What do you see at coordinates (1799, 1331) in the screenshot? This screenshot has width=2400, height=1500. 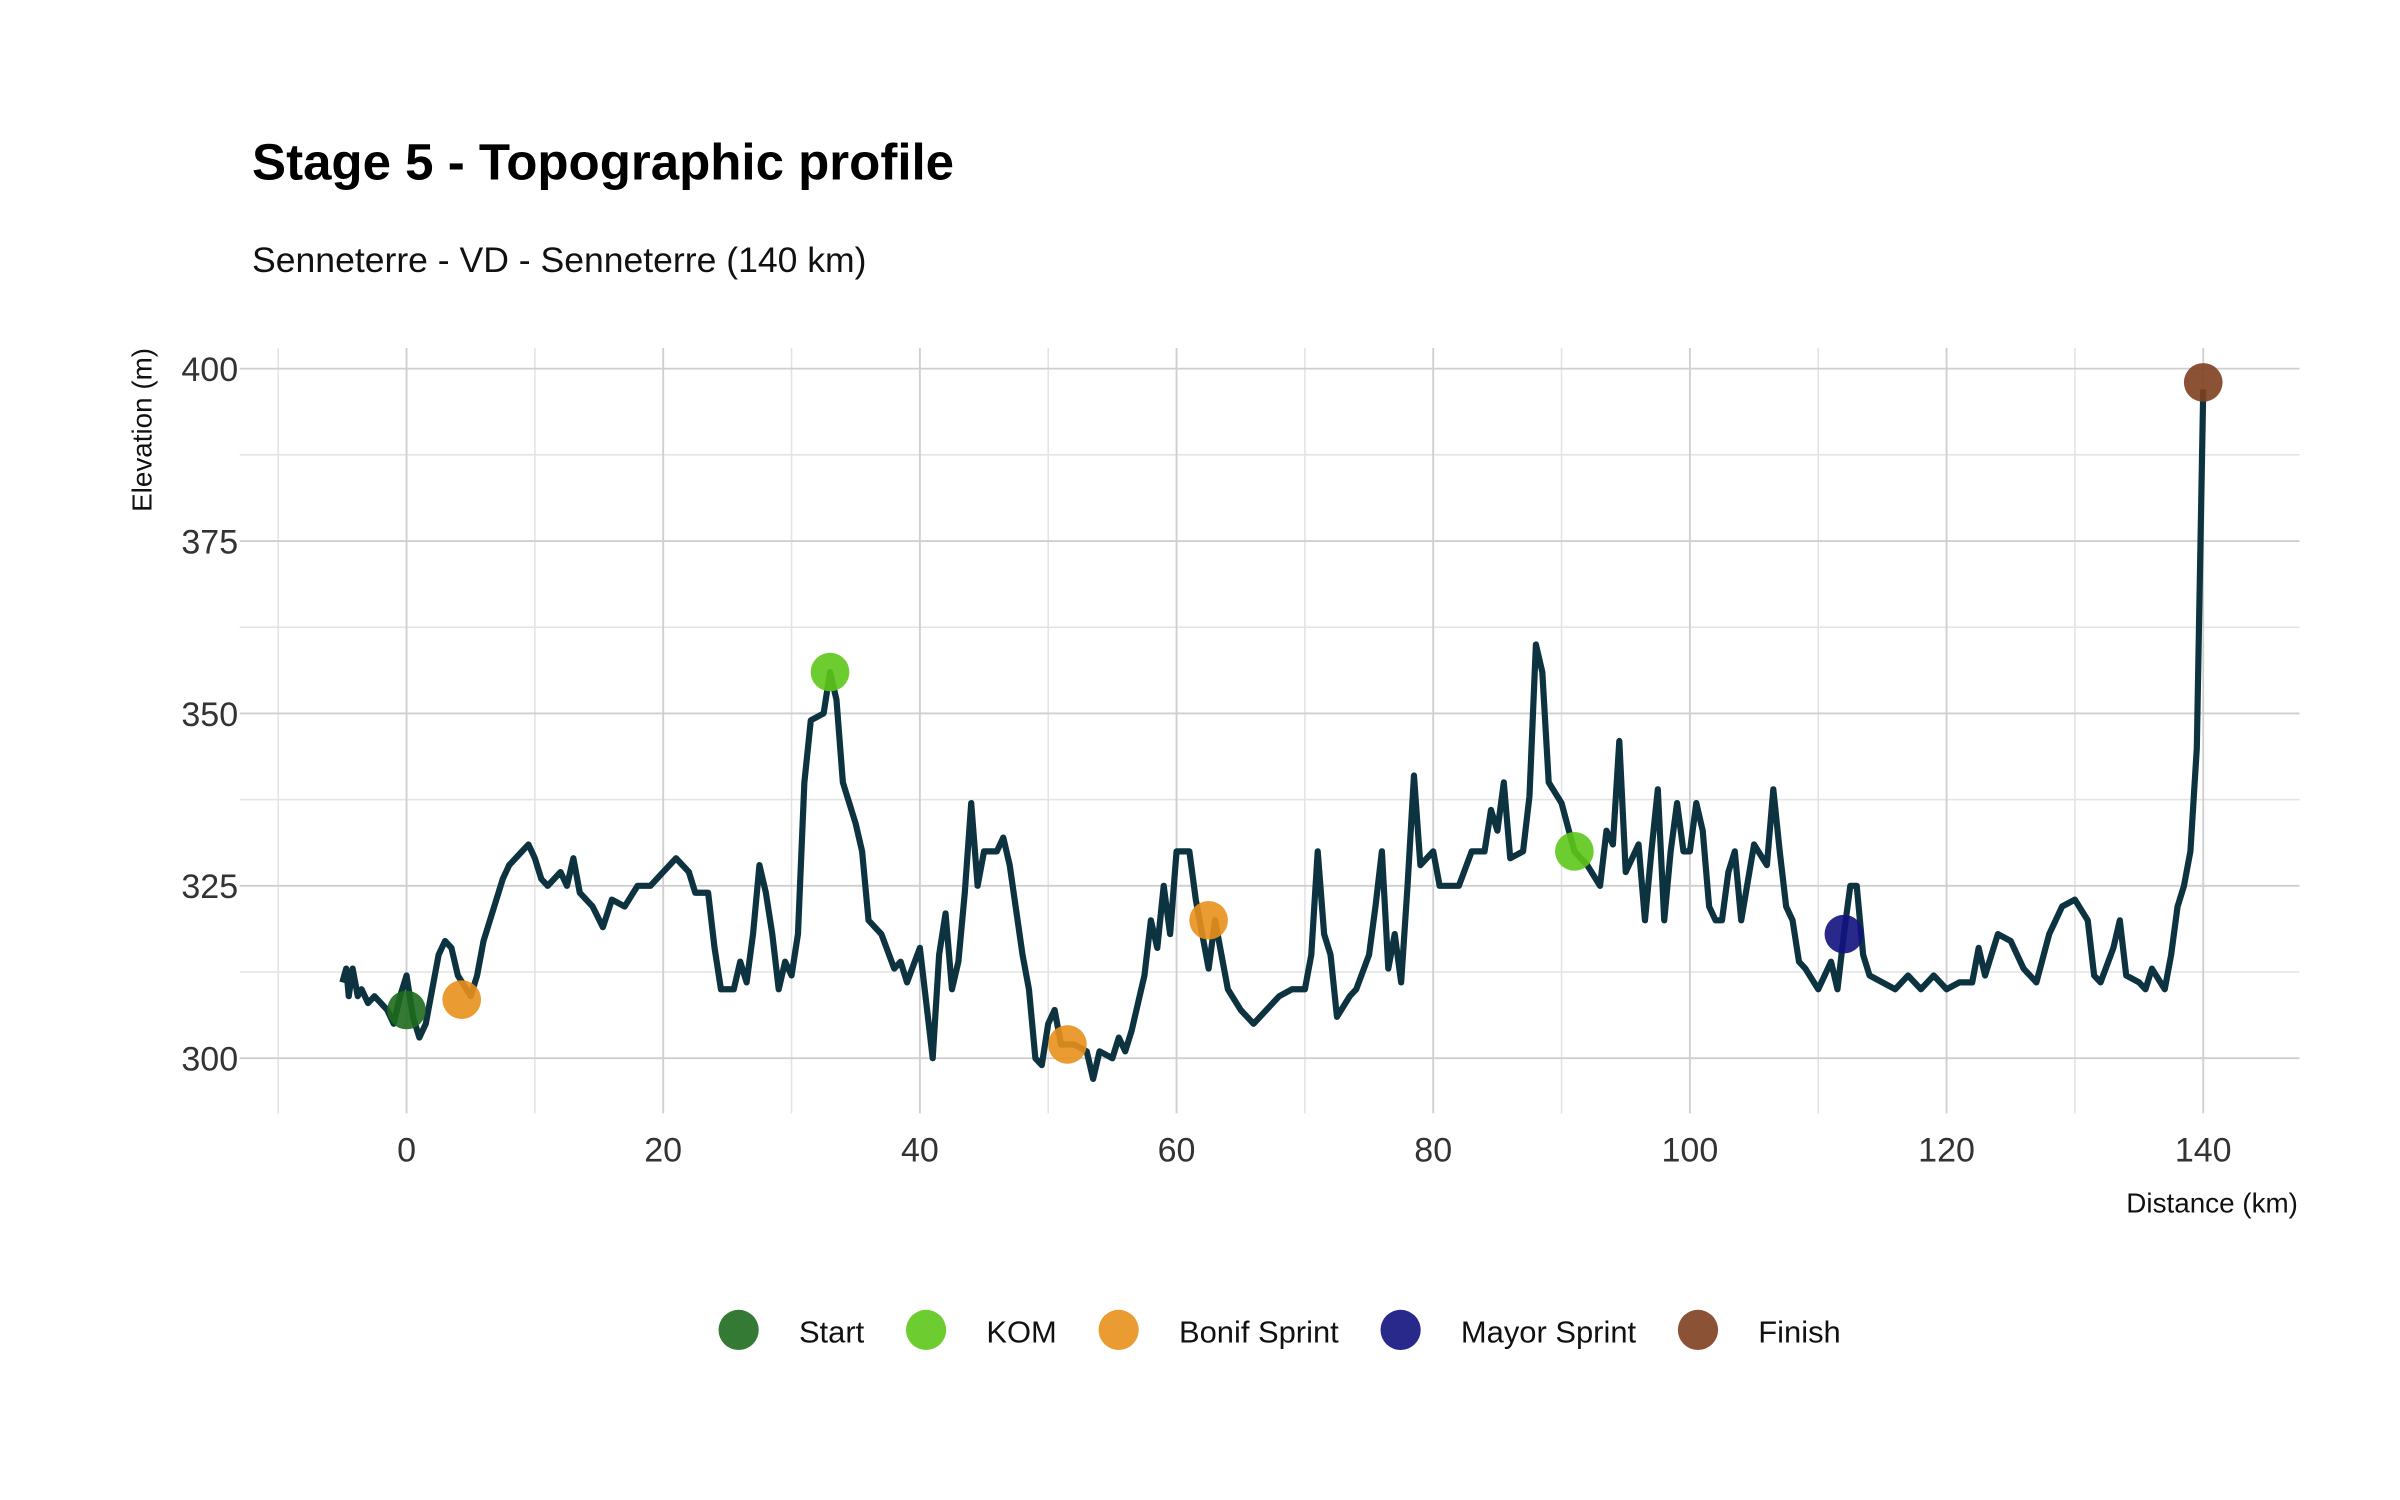 I see `legend-label: Finish` at bounding box center [1799, 1331].